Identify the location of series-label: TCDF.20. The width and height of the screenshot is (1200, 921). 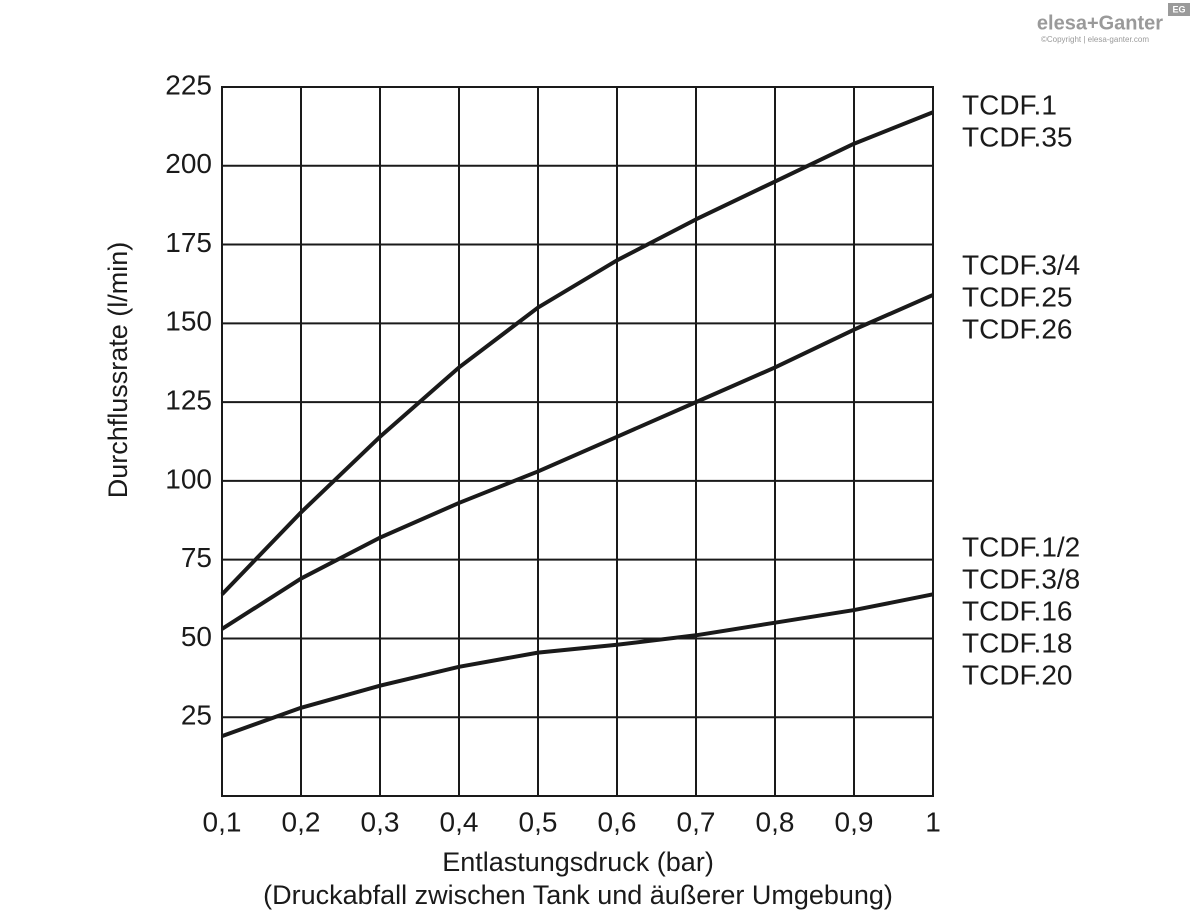
(1017, 675).